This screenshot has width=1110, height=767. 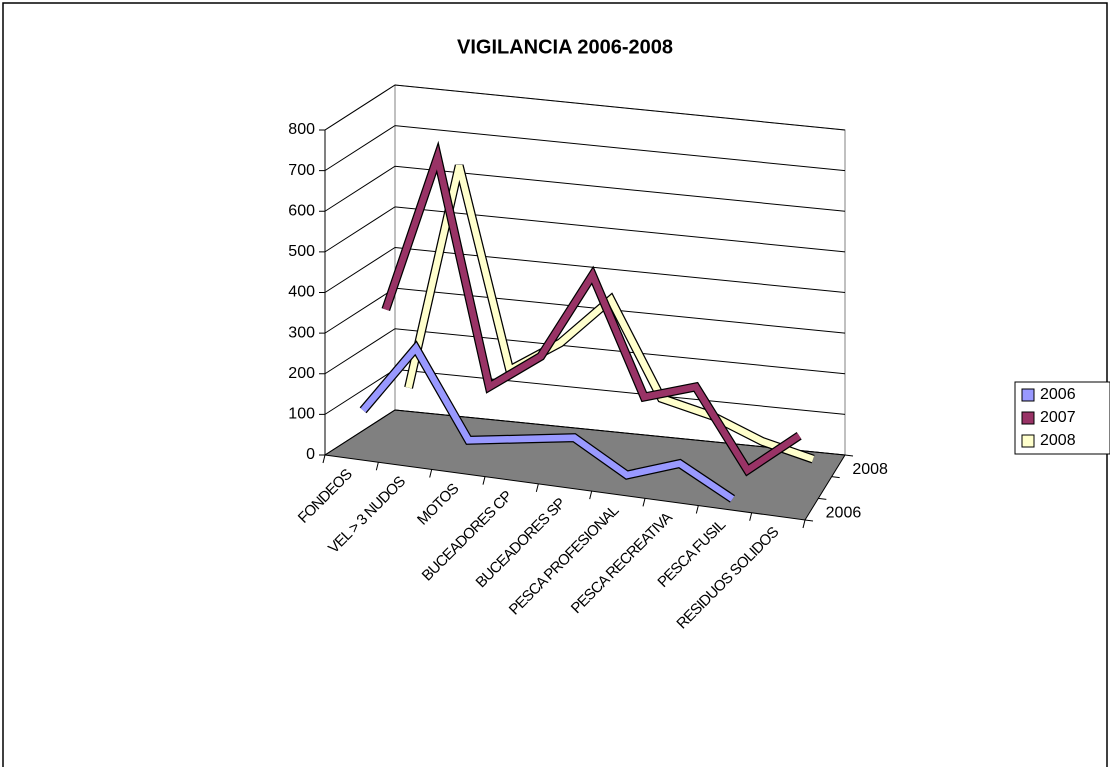 I want to click on y-tick-label: 800, so click(x=301, y=129).